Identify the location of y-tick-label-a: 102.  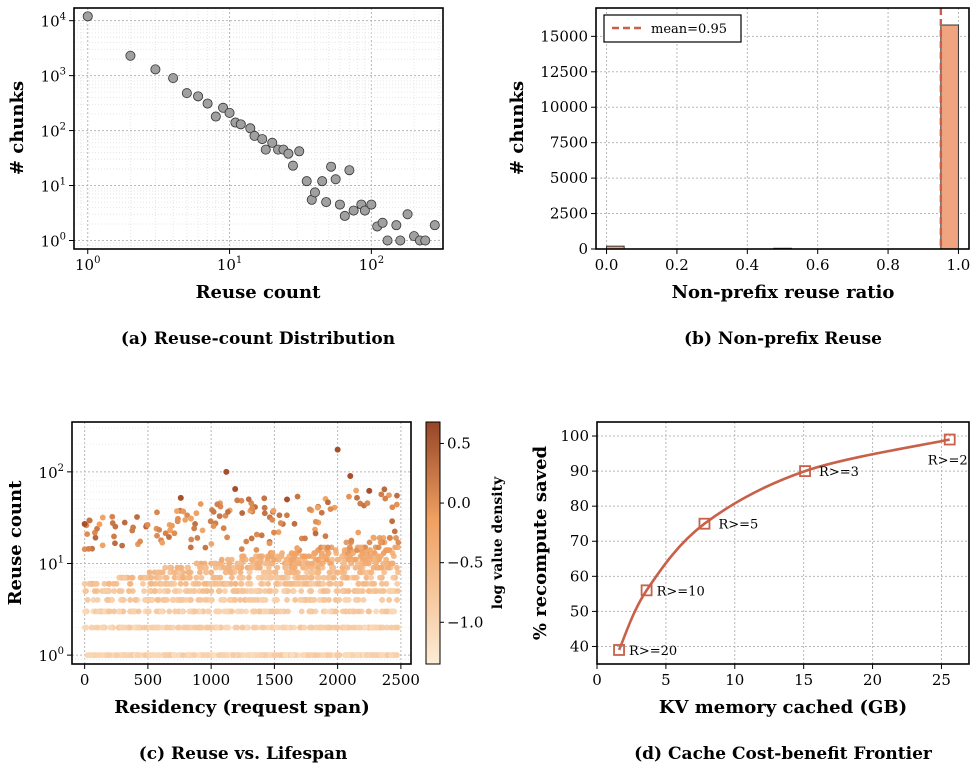
(53, 131).